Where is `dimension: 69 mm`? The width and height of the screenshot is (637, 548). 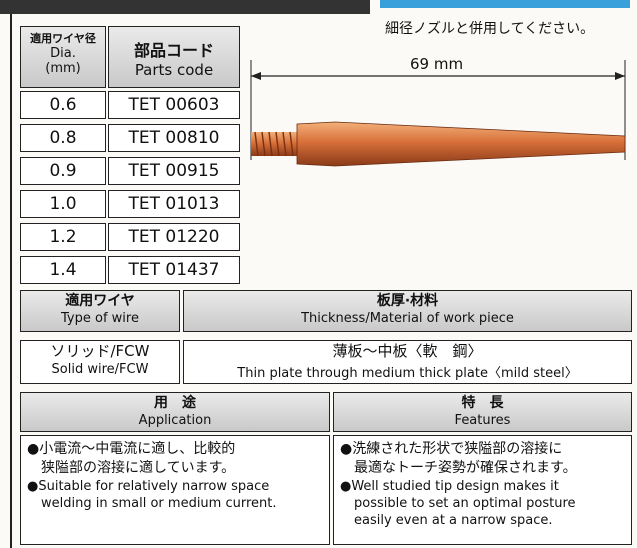
dimension: 69 mm is located at coordinates (437, 64).